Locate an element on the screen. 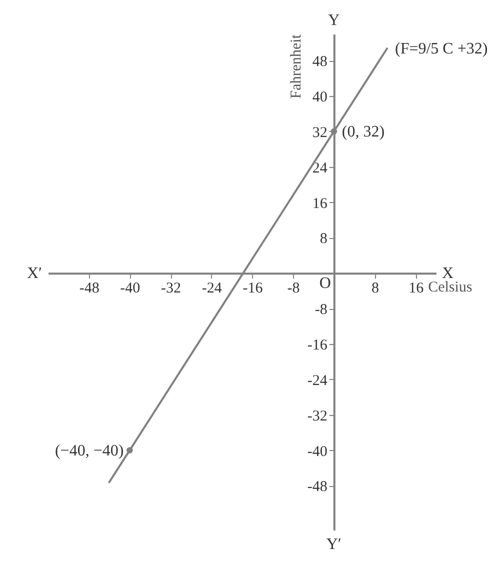 This screenshot has width=496, height=573. y-tick-label: -40 is located at coordinates (317, 452).